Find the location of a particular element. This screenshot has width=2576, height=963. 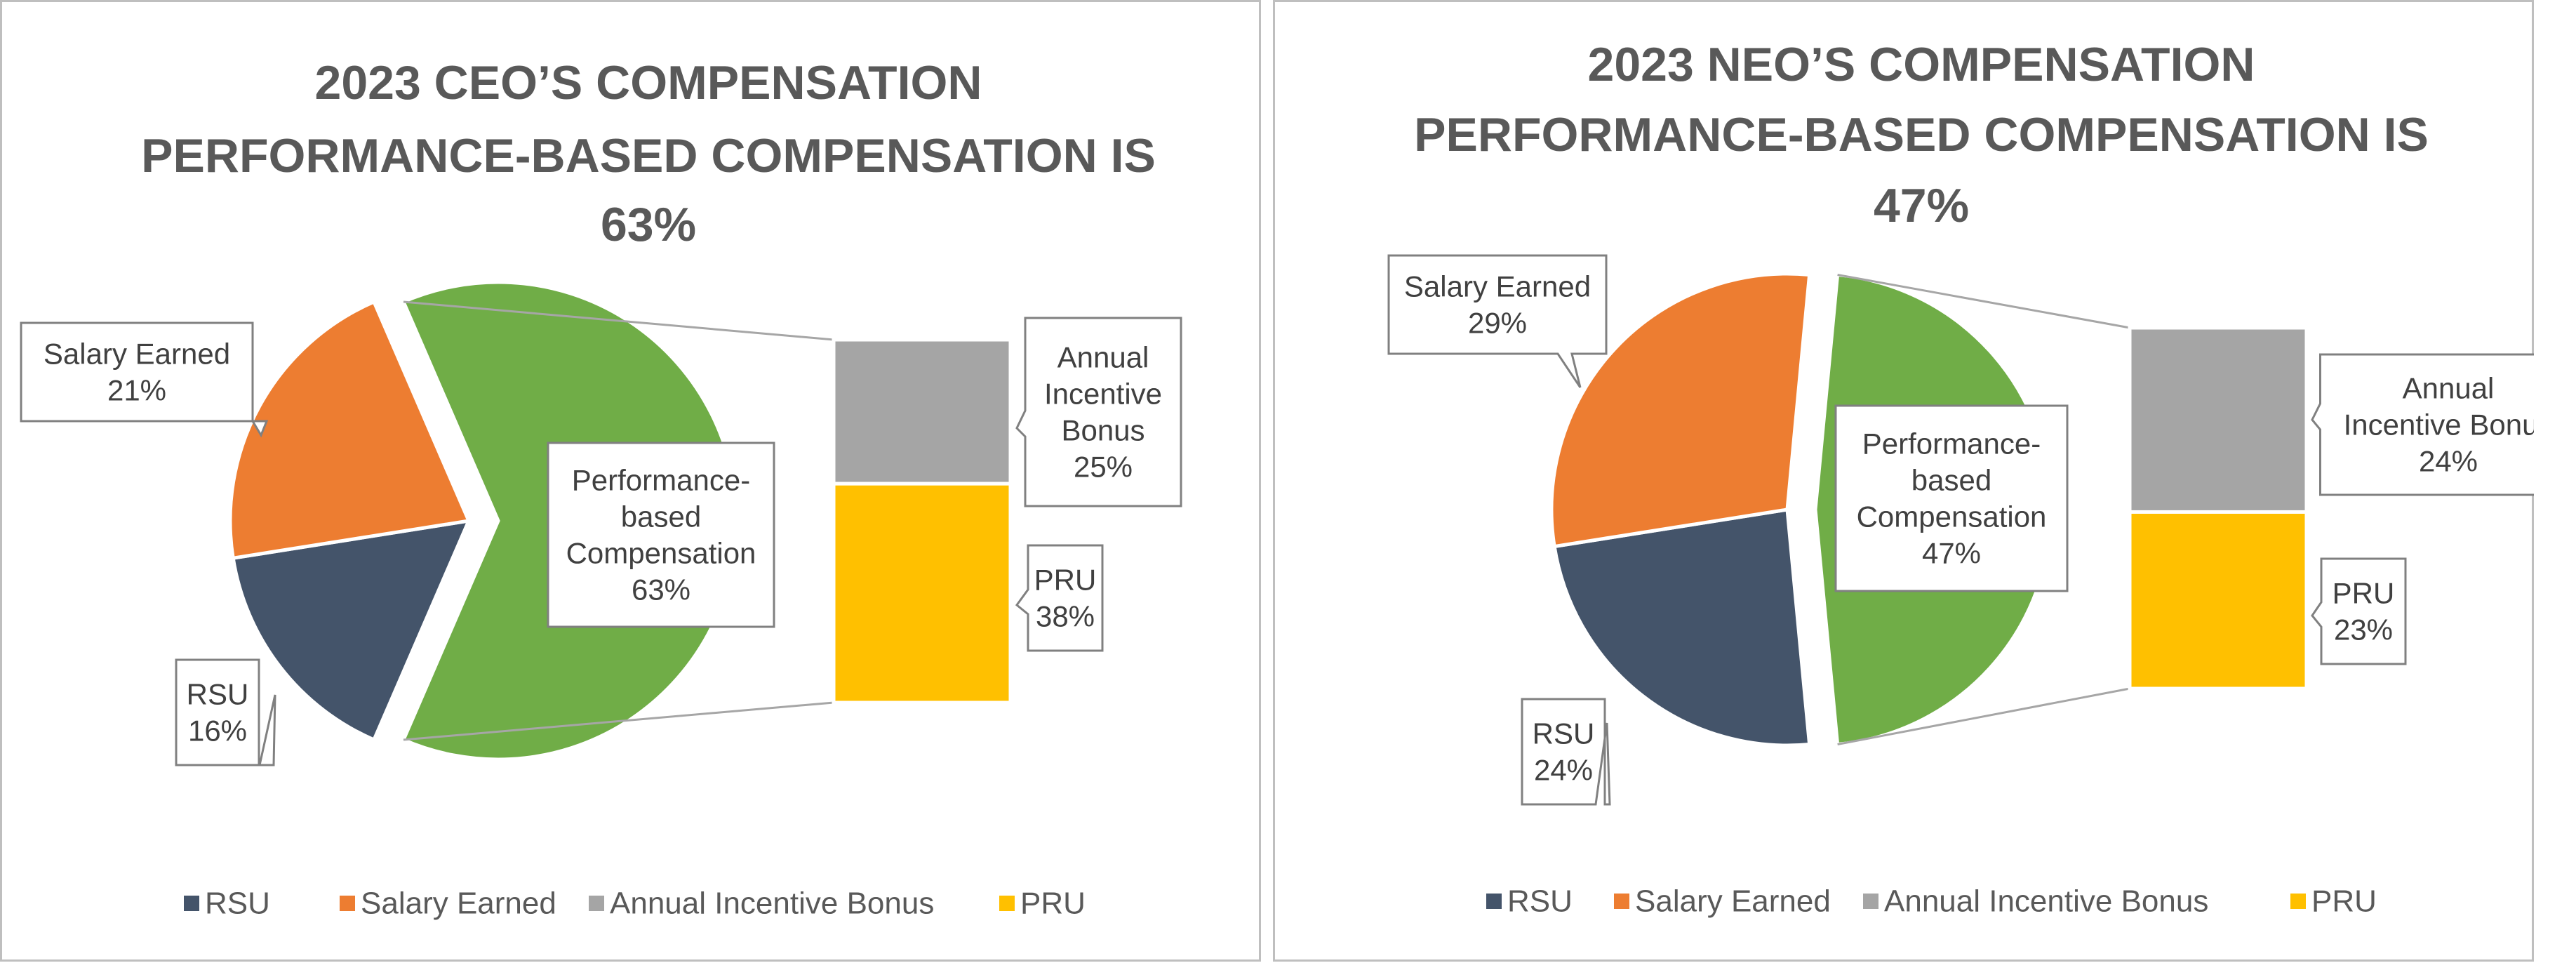

bar-pru-label-line: 23% is located at coordinates (2364, 629).